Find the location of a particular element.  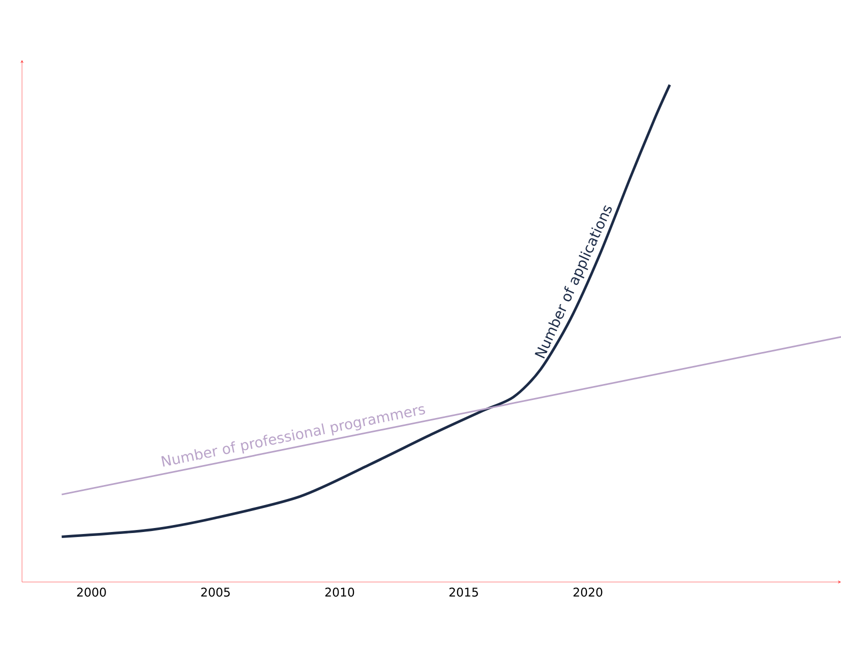

x-tick-label: 2000 is located at coordinates (91, 592).